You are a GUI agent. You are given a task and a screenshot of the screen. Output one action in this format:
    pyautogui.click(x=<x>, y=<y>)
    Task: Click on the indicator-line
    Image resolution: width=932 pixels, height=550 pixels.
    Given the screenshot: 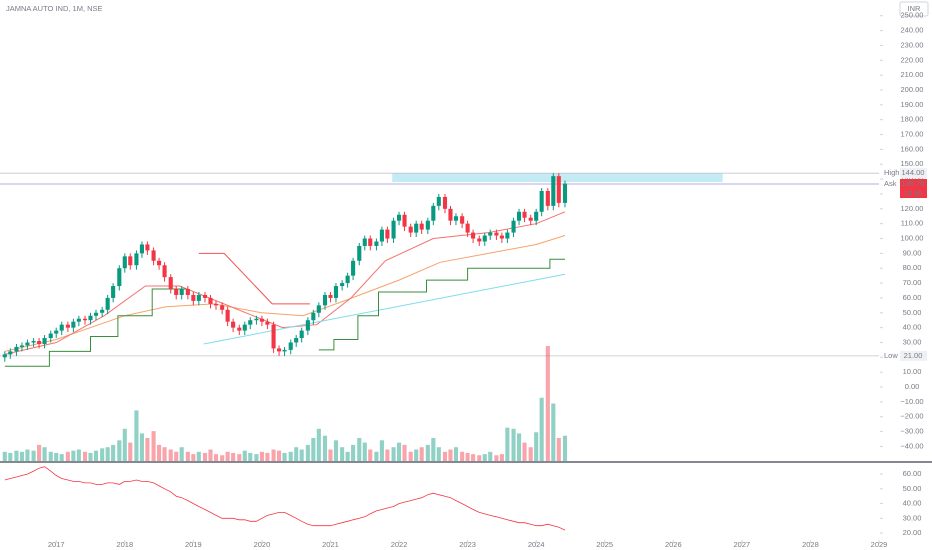 What is the action you would take?
    pyautogui.click(x=384, y=309)
    